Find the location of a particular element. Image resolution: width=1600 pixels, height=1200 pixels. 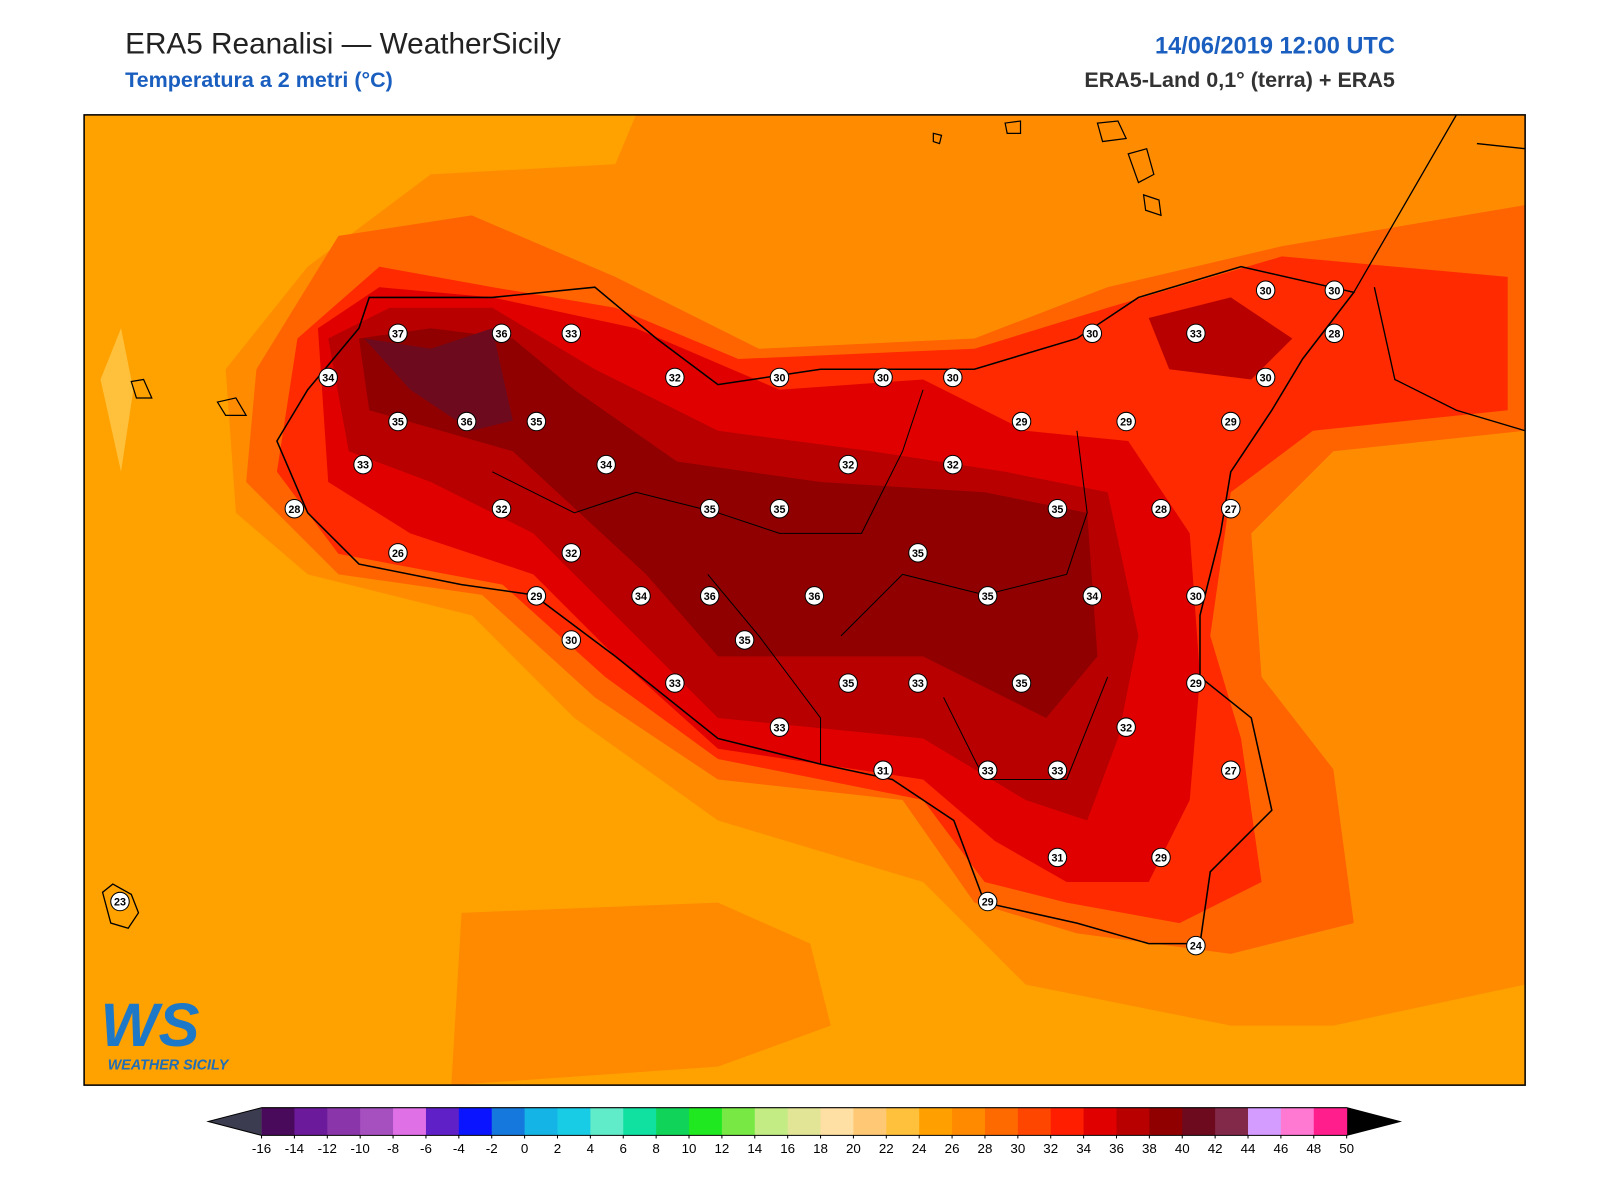

colorbar-tick-label: 24 is located at coordinates (919, 1148).